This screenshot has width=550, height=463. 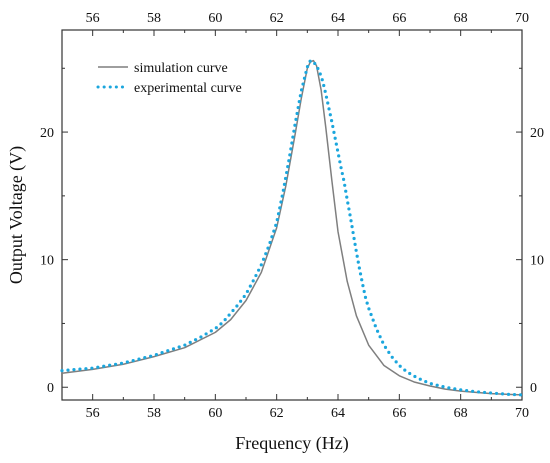 I want to click on x-tick-label-top-62: 62, so click(x=277, y=18).